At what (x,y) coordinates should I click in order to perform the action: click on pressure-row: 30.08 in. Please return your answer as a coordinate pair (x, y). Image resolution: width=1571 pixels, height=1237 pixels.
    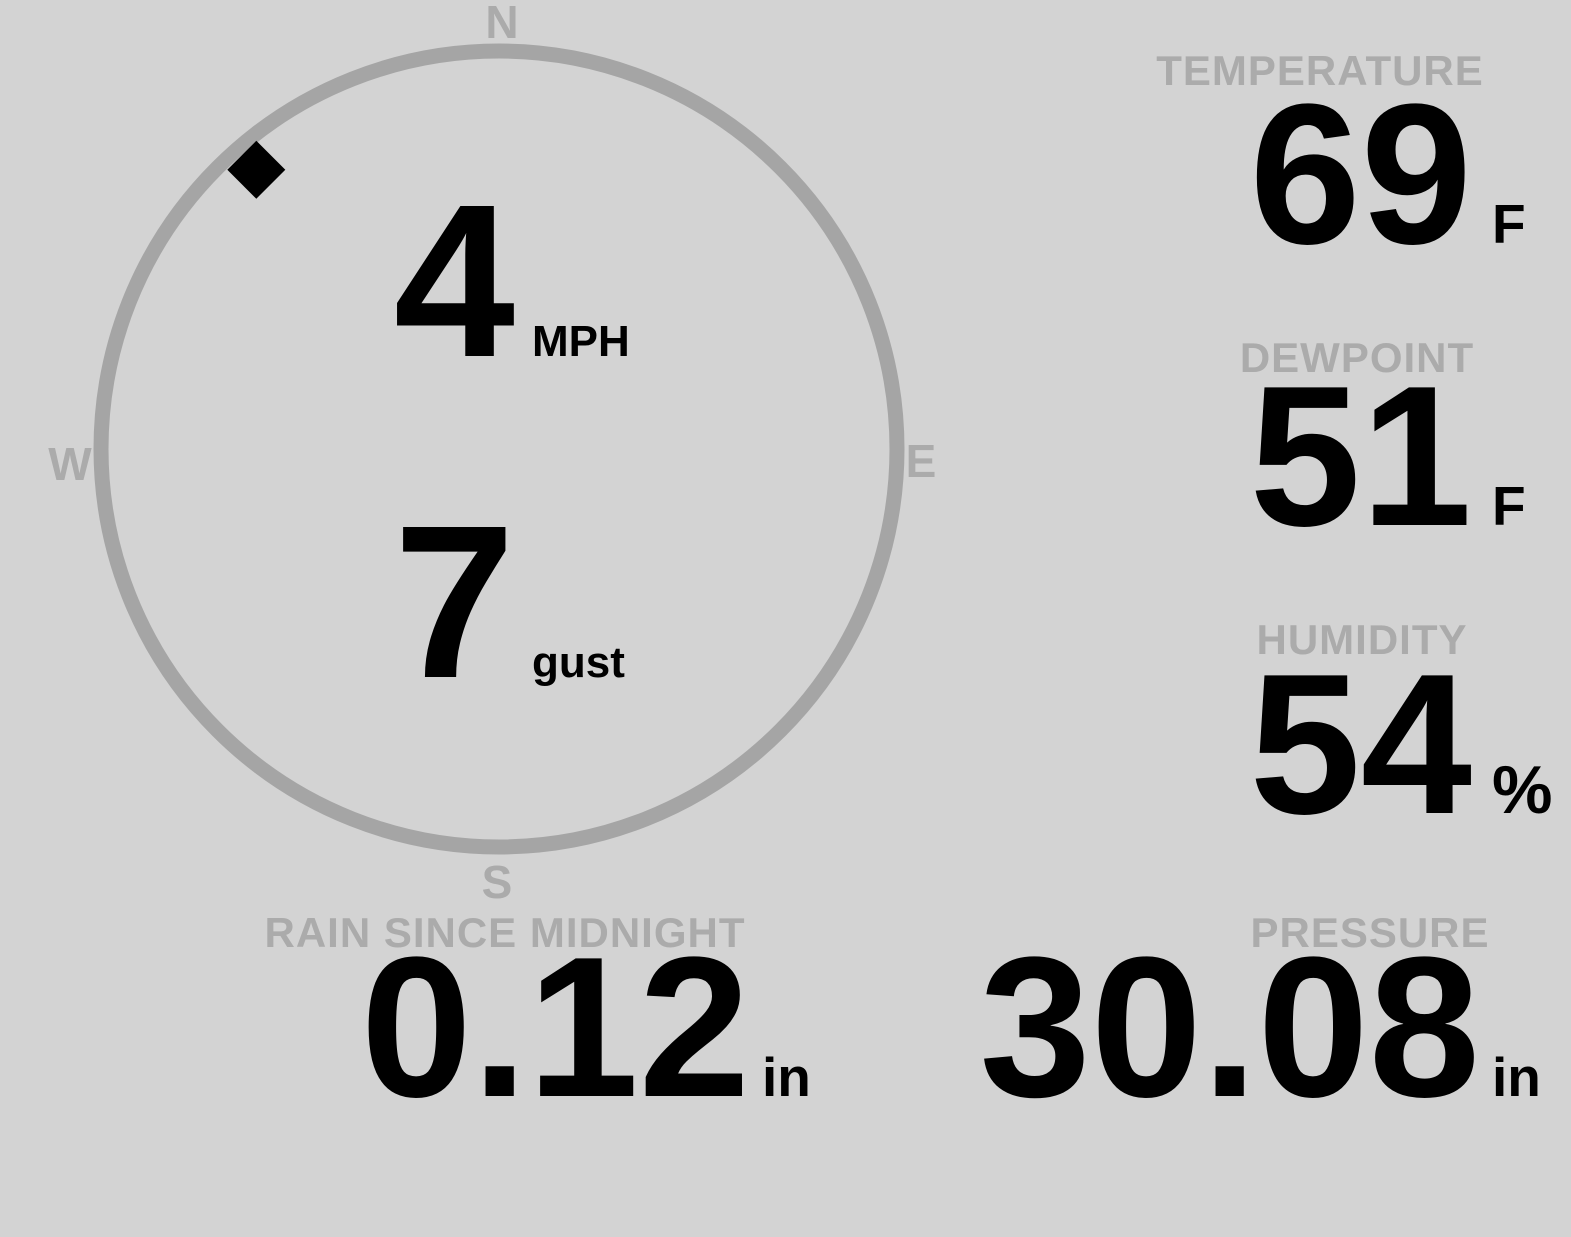
    Looking at the image, I should click on (1245, 1028).